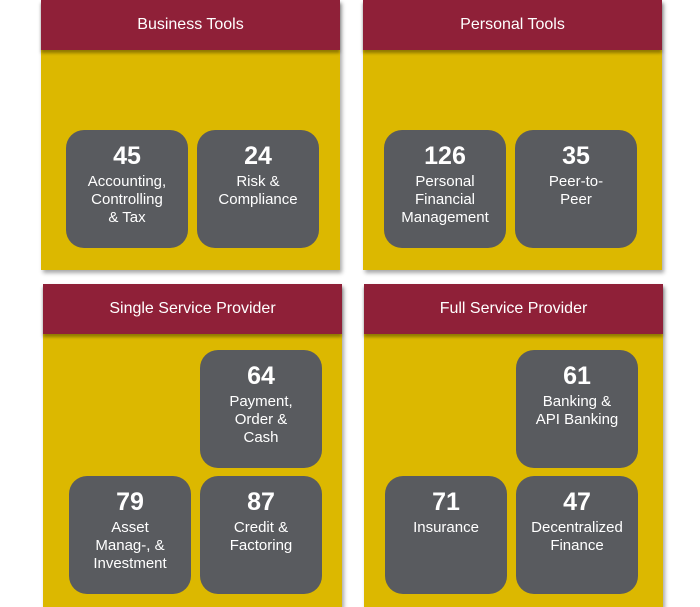  I want to click on tile-label: Asset Manag-, & Investment, so click(130, 545).